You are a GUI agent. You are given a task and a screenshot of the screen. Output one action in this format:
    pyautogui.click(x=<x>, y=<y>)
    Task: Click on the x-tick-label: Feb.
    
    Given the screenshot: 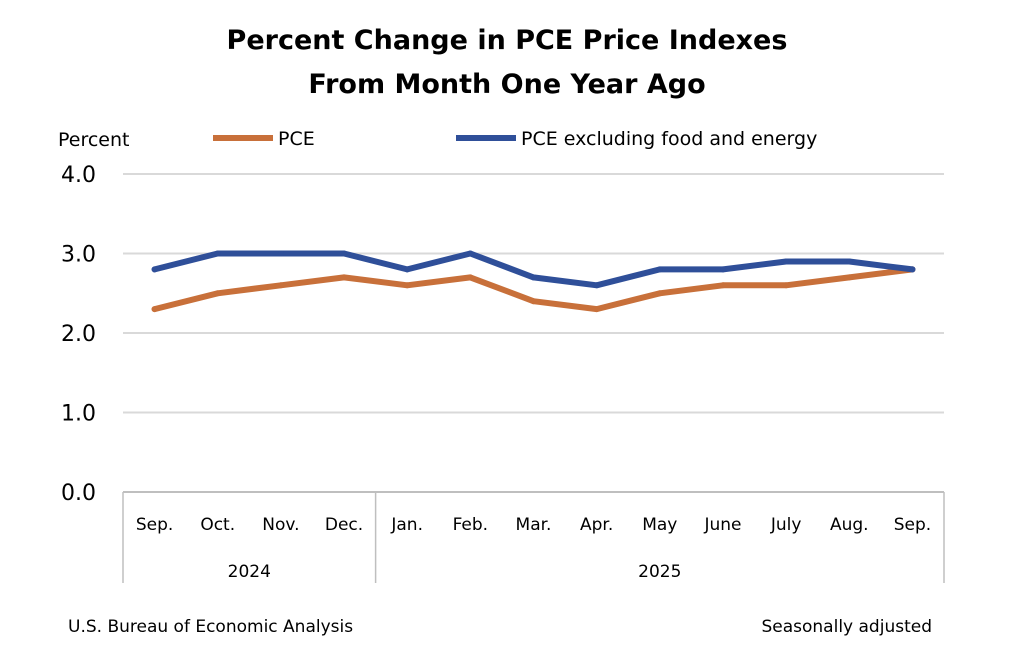 What is the action you would take?
    pyautogui.click(x=471, y=525)
    